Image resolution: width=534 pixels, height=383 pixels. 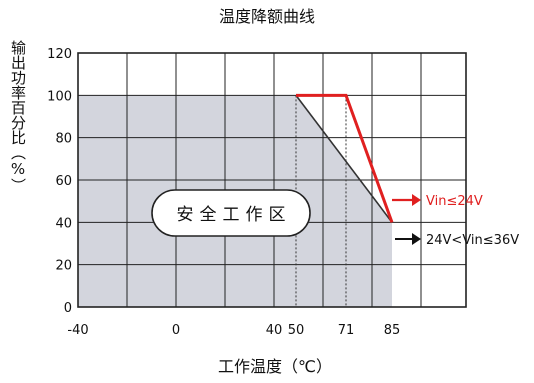 What do you see at coordinates (77, 330) in the screenshot?
I see `x-tick-label: -40` at bounding box center [77, 330].